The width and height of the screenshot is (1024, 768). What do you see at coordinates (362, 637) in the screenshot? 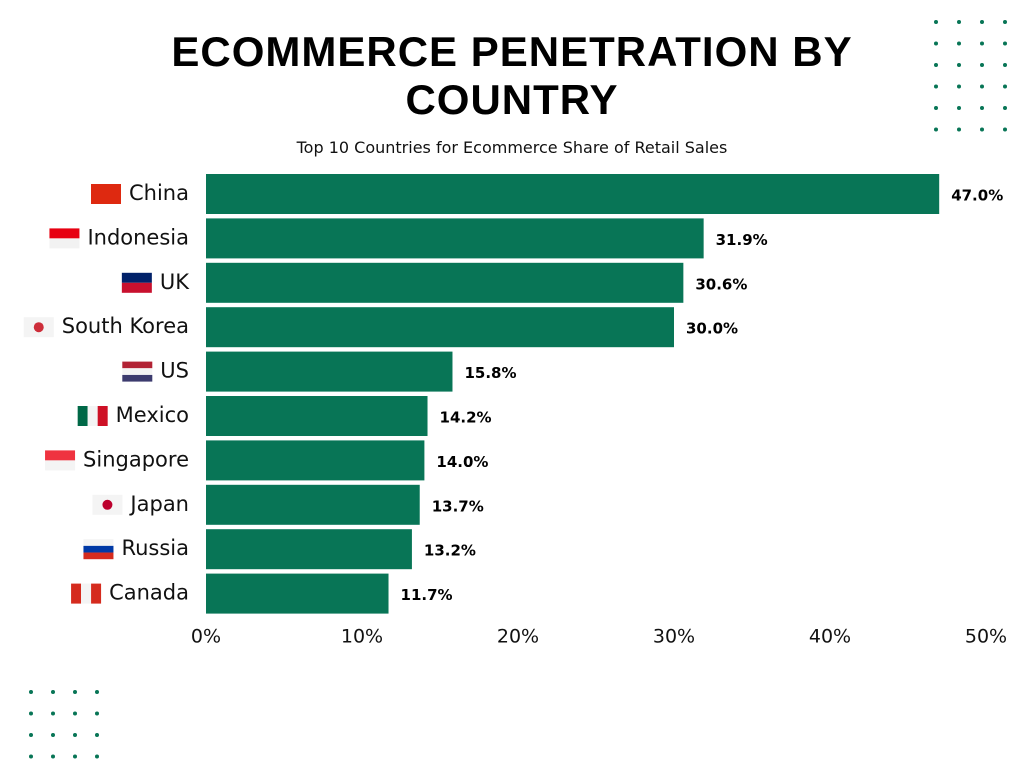
I see `x-tick-label: 10%` at bounding box center [362, 637].